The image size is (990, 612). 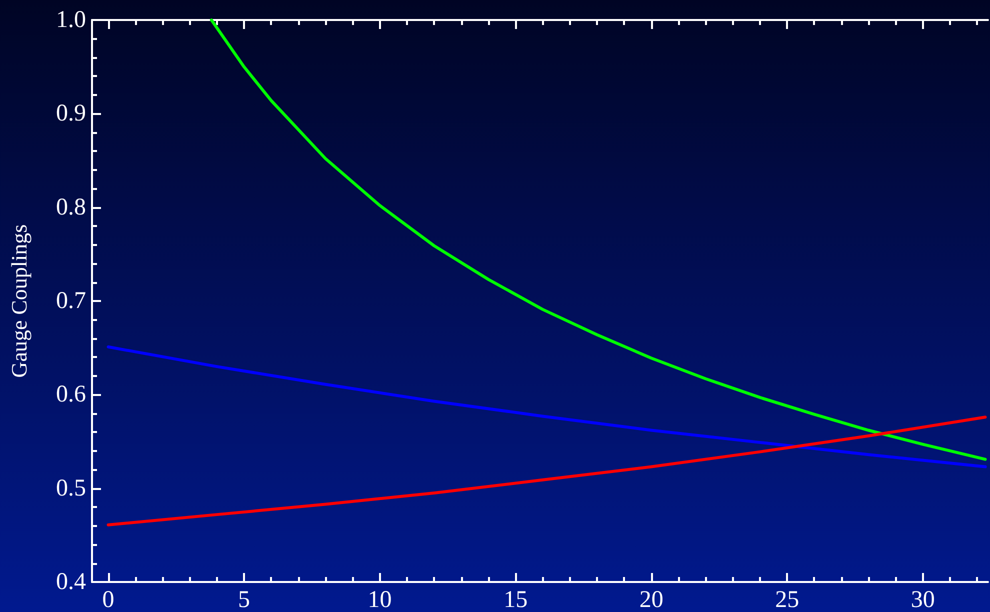 What do you see at coordinates (108, 599) in the screenshot?
I see `x-tick-label: 0` at bounding box center [108, 599].